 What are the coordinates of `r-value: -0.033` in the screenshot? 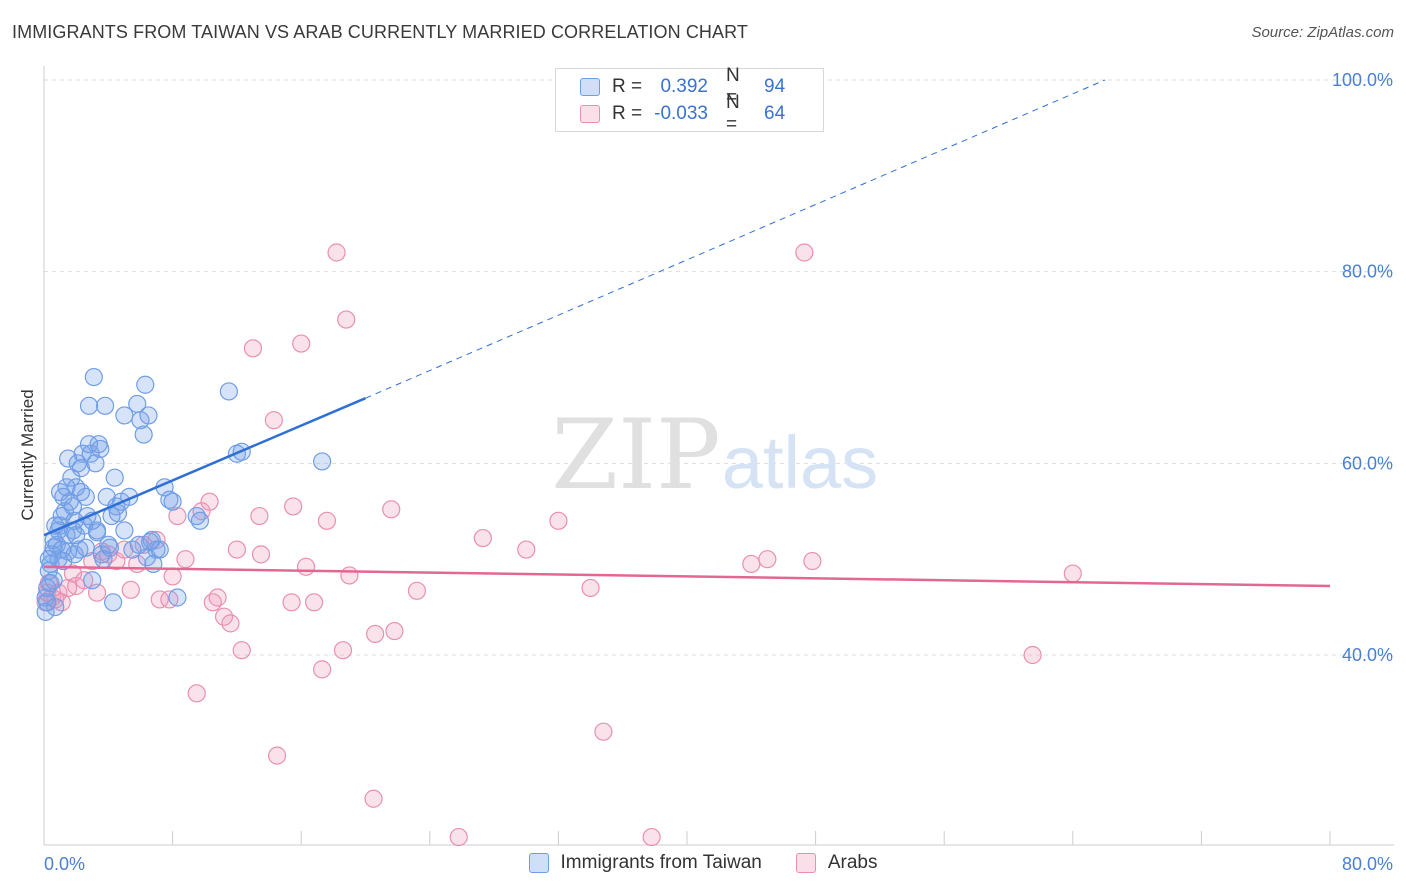 It's located at (681, 113).